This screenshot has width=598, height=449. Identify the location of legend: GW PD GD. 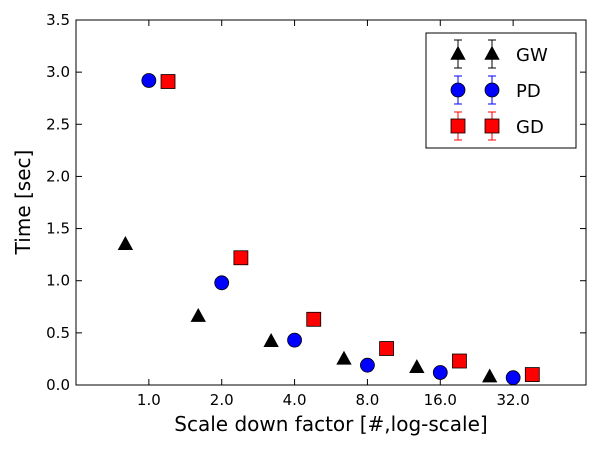
(501, 90).